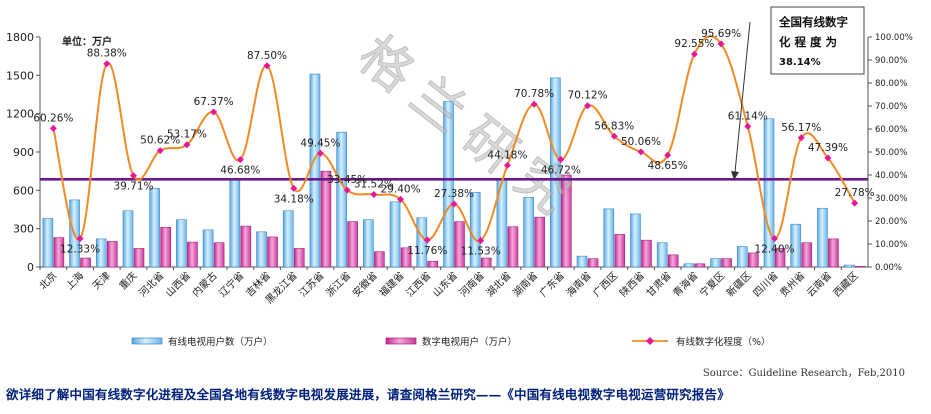  What do you see at coordinates (401, 341) in the screenshot?
I see `legend-swatch-digital` at bounding box center [401, 341].